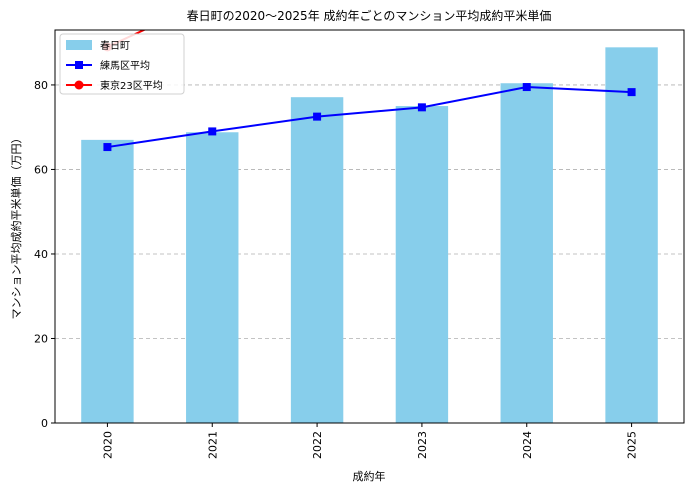 This screenshot has height=493, width=693. Describe the element at coordinates (422, 445) in the screenshot. I see `x-tick-label: 2023` at that location.